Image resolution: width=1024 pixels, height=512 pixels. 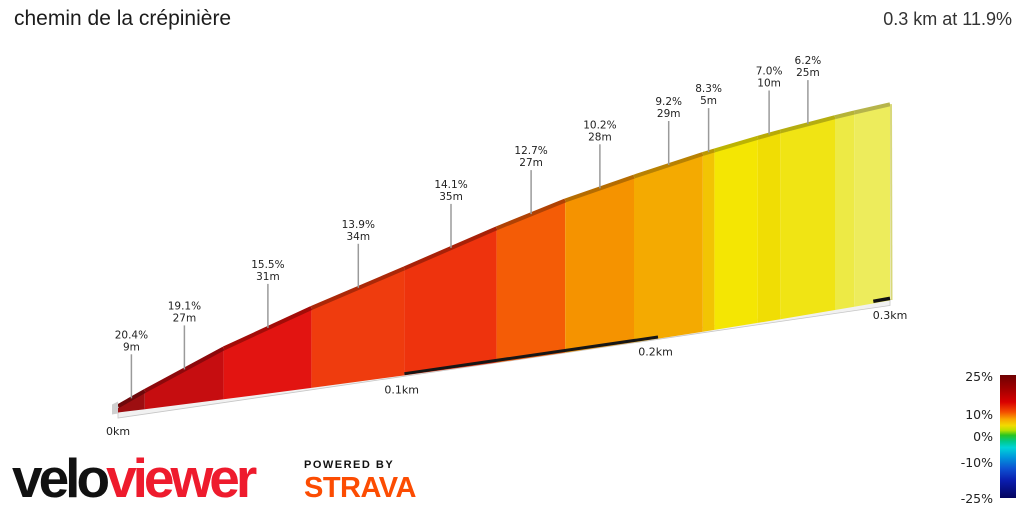 I want to click on base-shadow-end, so click(x=882, y=300).